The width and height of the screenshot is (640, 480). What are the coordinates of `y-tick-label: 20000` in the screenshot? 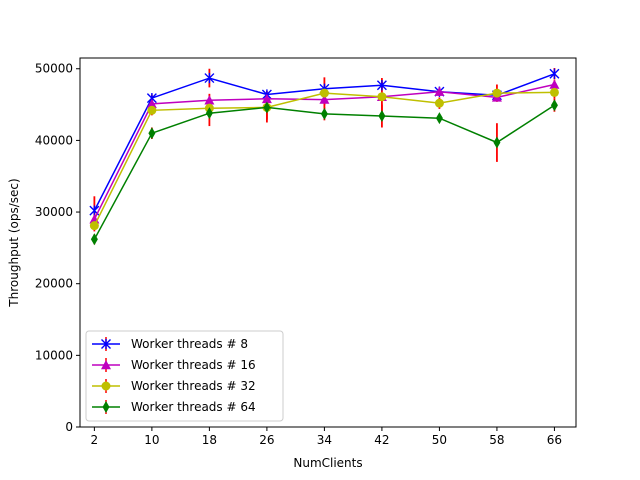 It's located at (54, 284).